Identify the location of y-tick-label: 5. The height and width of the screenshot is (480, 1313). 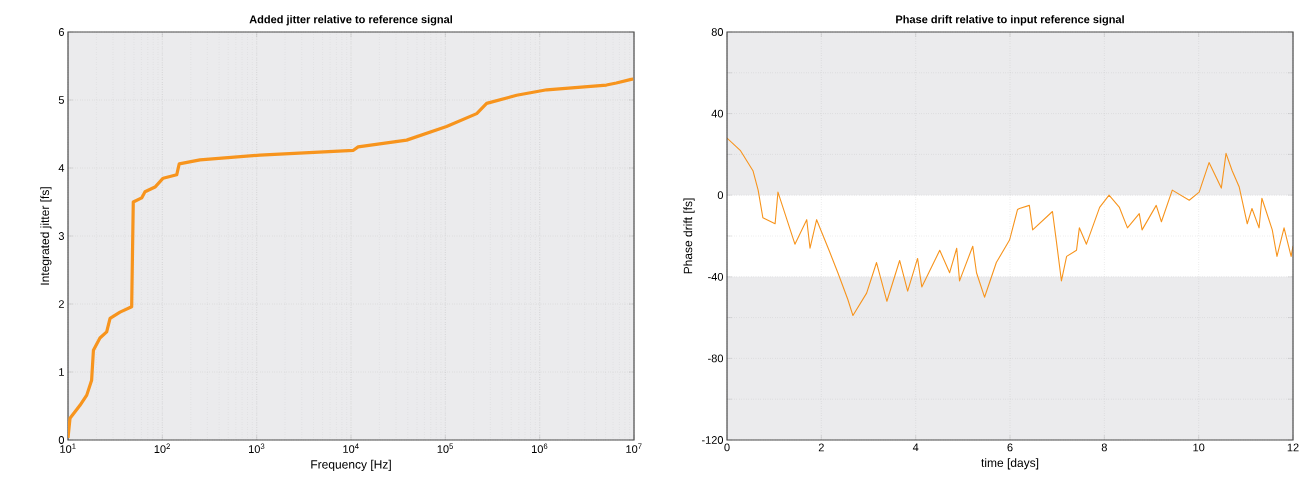
(61, 100).